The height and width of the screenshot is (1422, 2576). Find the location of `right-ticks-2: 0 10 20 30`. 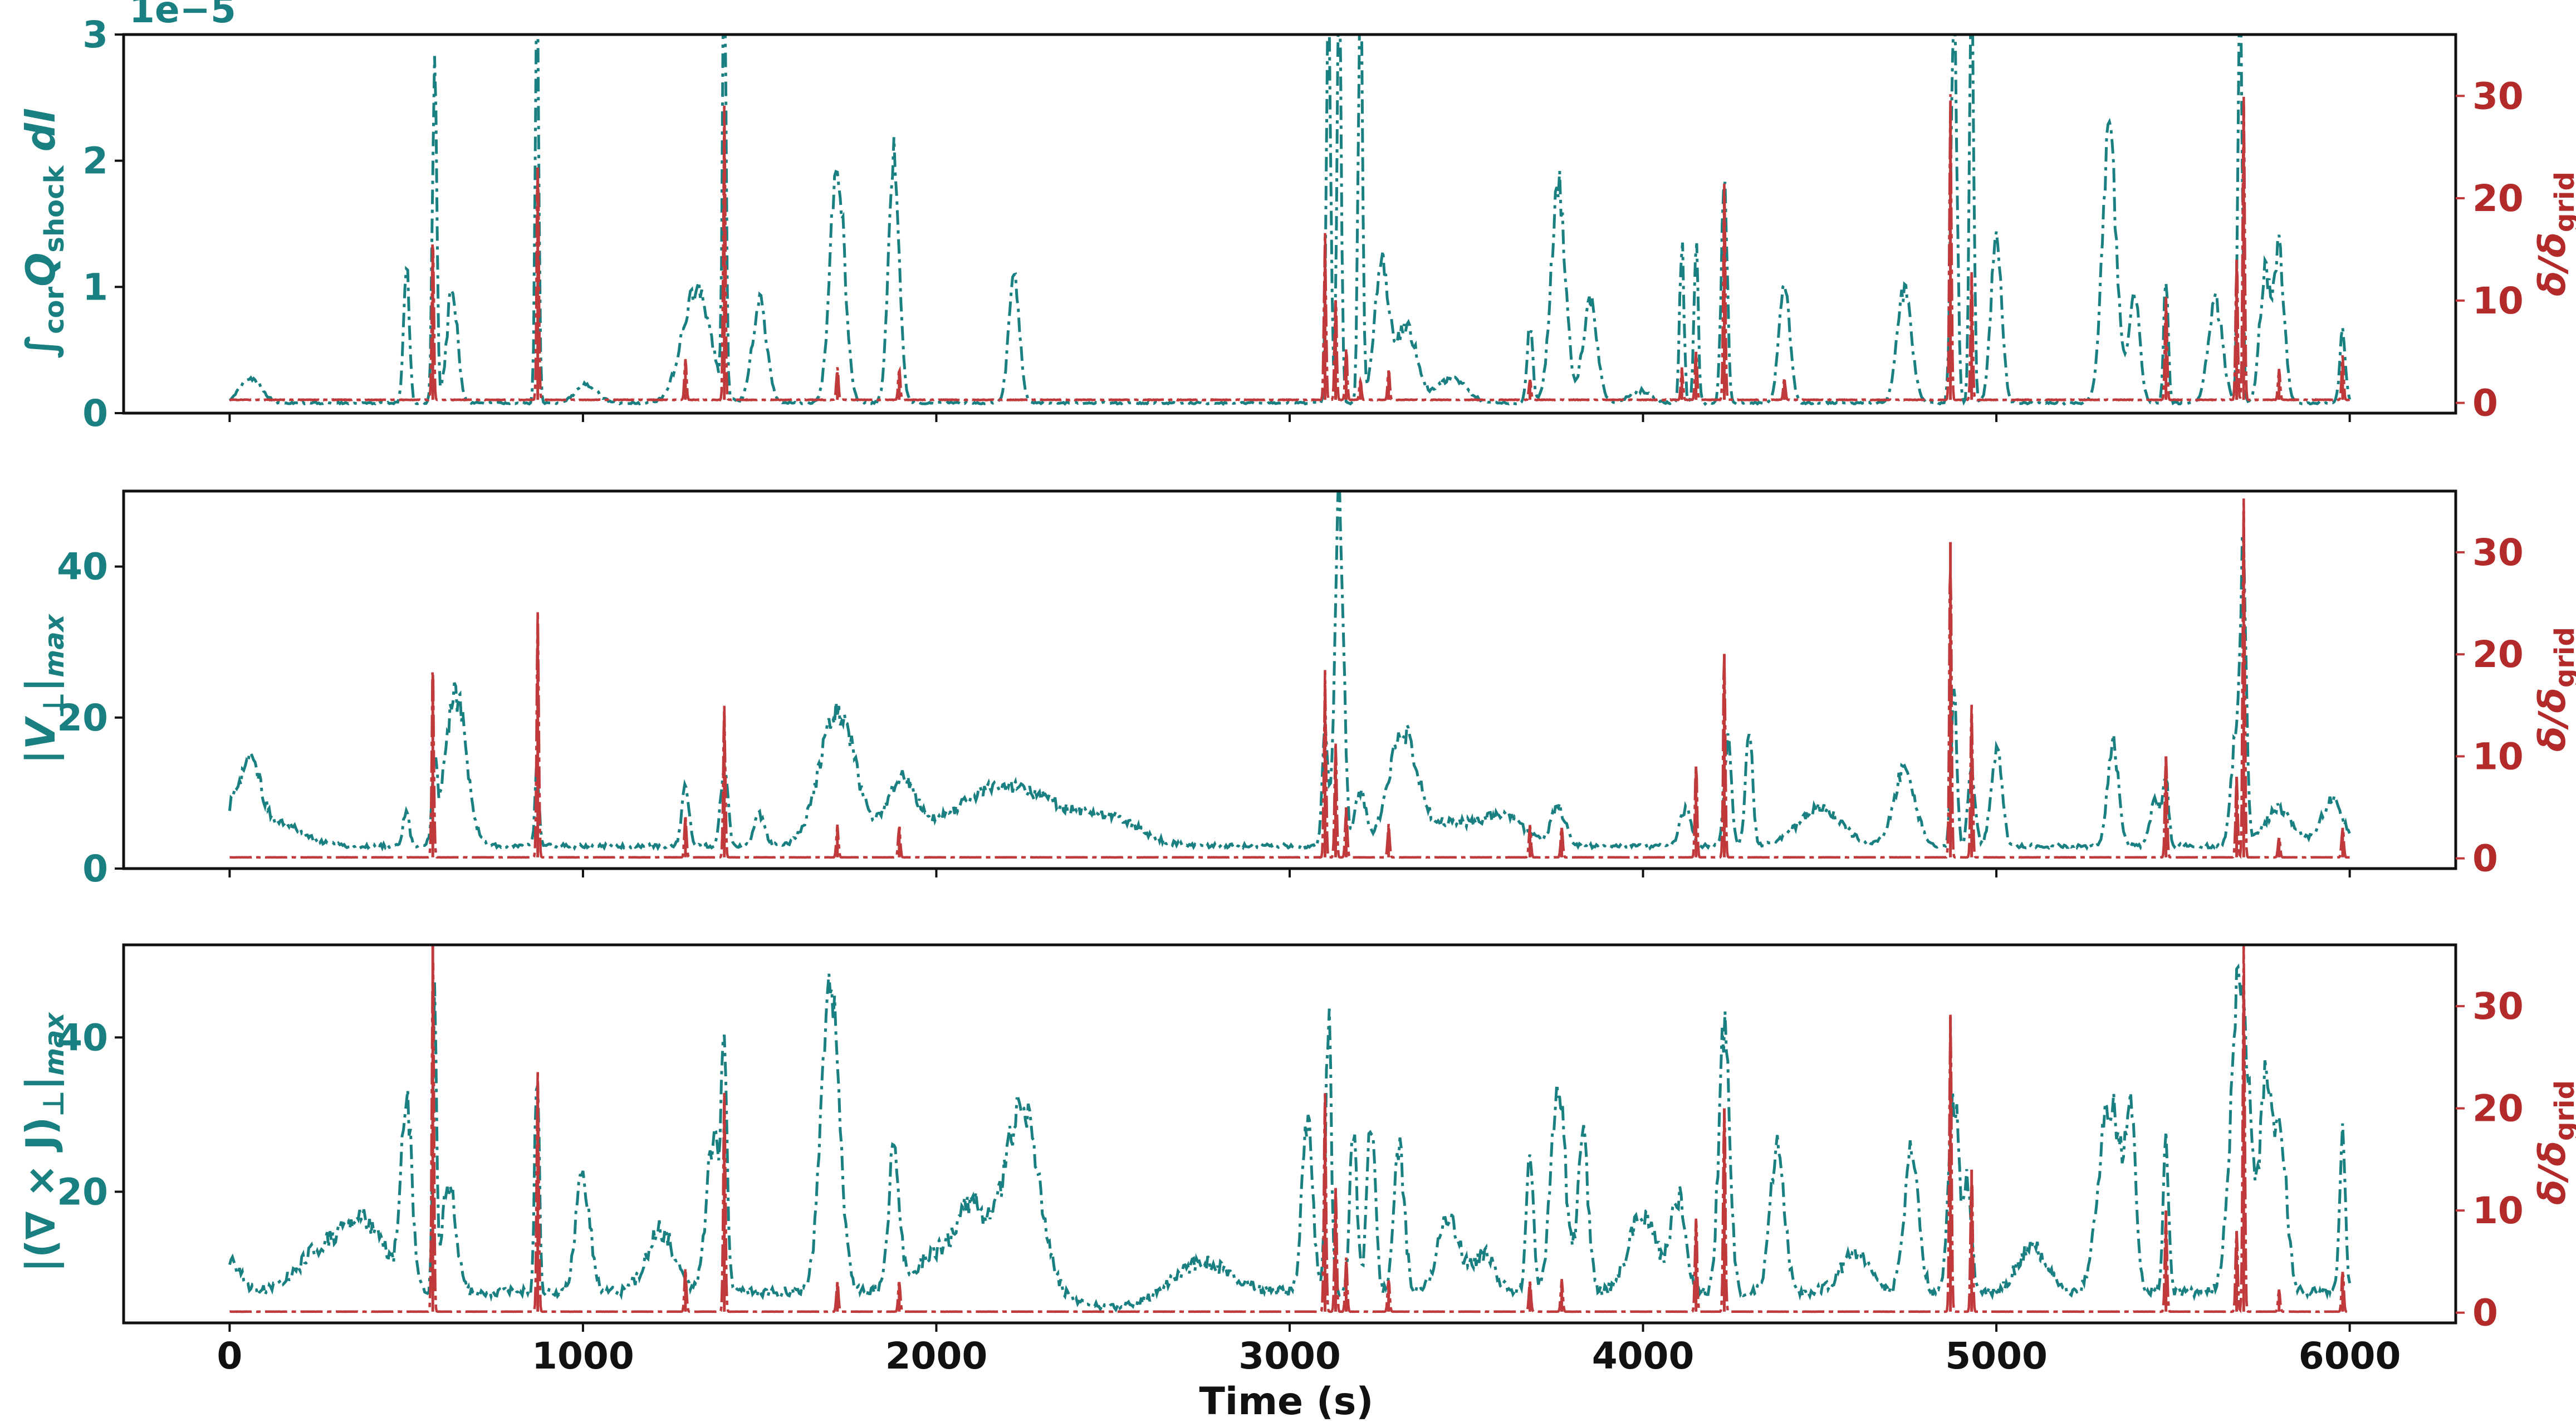

right-ticks-2: 0 10 20 30 is located at coordinates (2490, 706).